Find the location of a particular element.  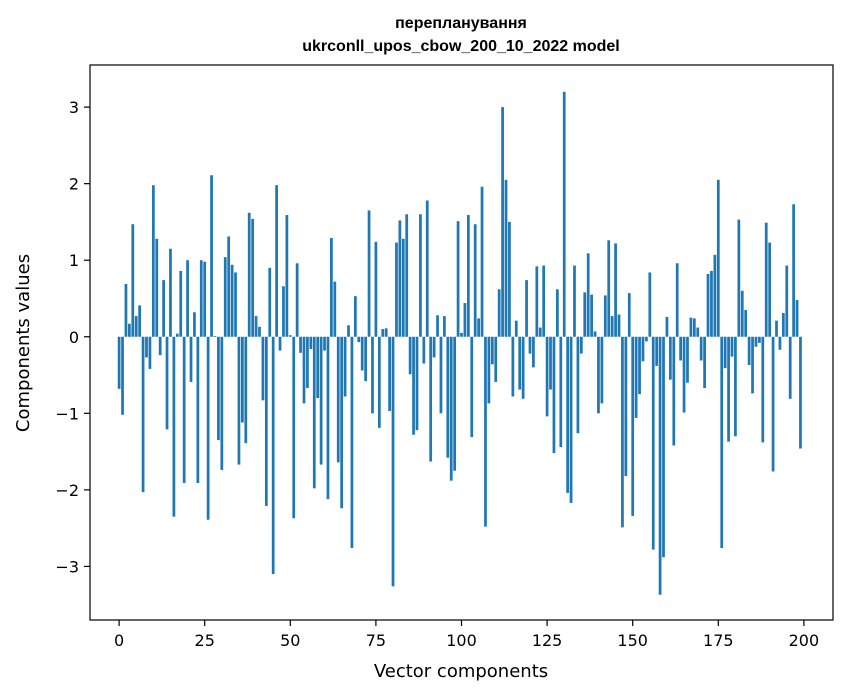

y-tick-label: −2 is located at coordinates (67, 490).